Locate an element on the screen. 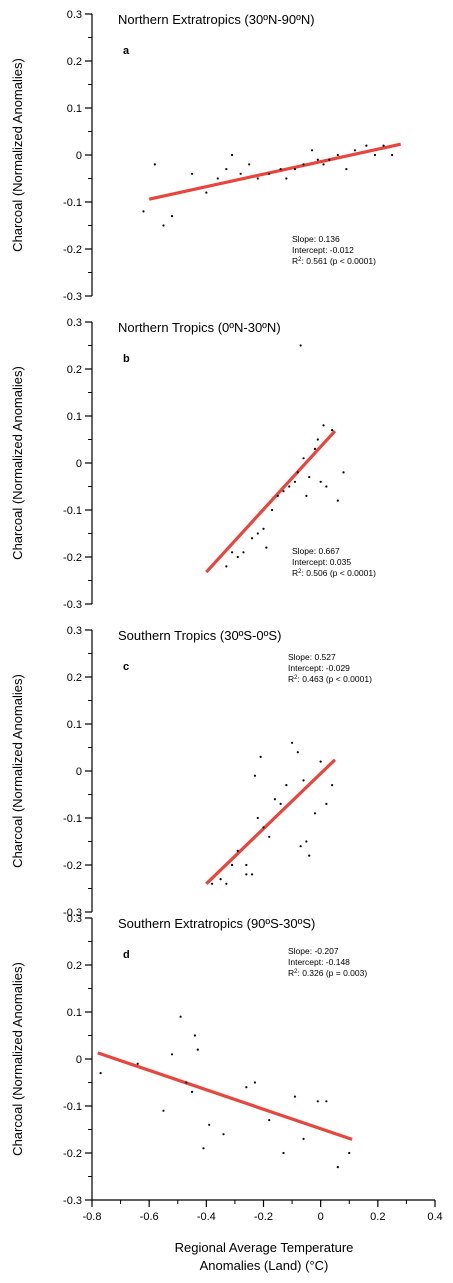 The image size is (453, 1283). x-tick-label: 0.4 is located at coordinates (434, 1217).